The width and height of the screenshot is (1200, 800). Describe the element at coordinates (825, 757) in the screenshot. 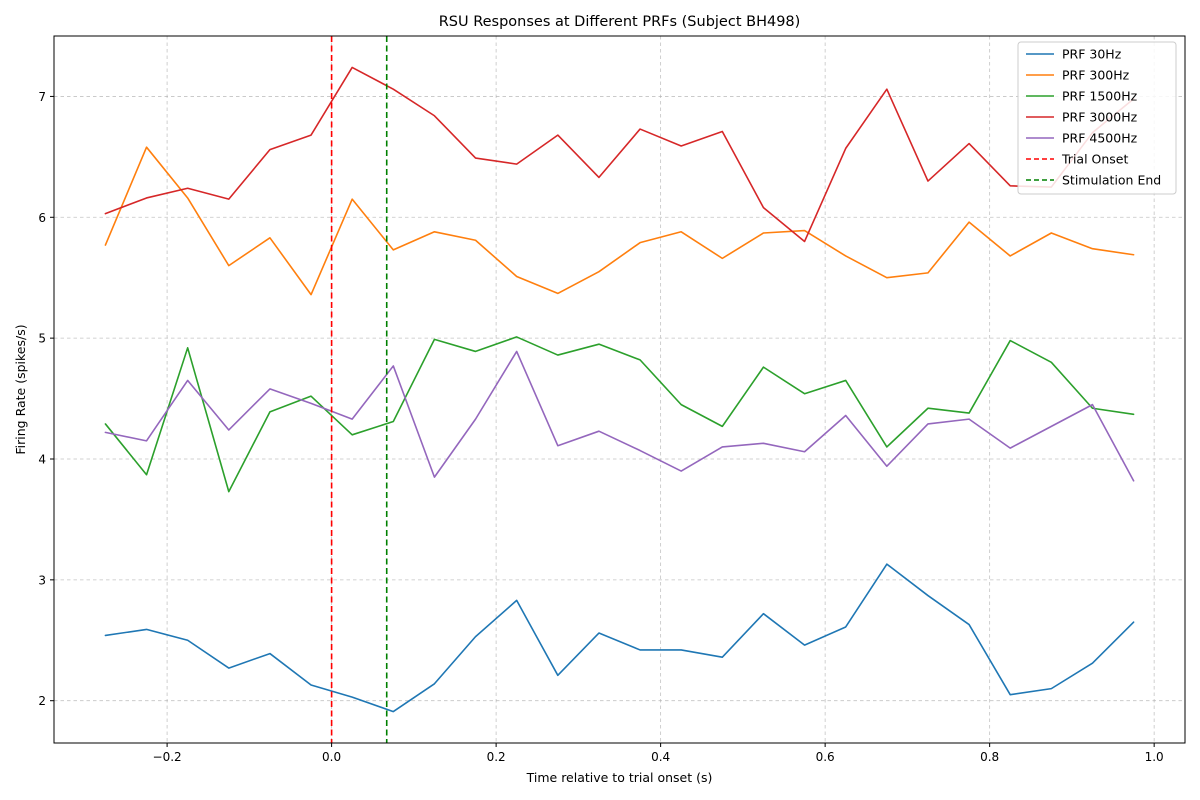

I see `x-tick-label: 0.6` at that location.